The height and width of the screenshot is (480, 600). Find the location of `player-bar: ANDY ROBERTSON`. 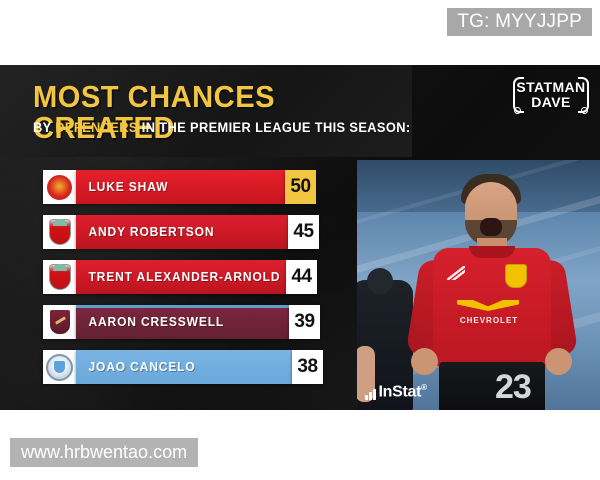

player-bar: ANDY ROBERTSON is located at coordinates (182, 232).